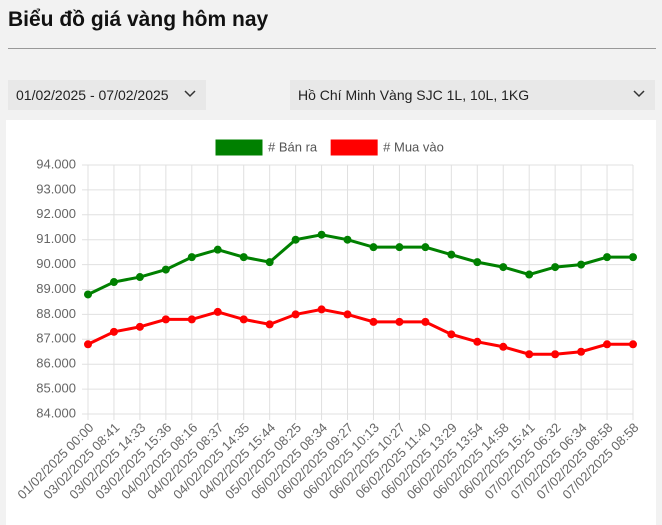  What do you see at coordinates (56, 213) in the screenshot?
I see `y-tick-label: 92.000` at bounding box center [56, 213].